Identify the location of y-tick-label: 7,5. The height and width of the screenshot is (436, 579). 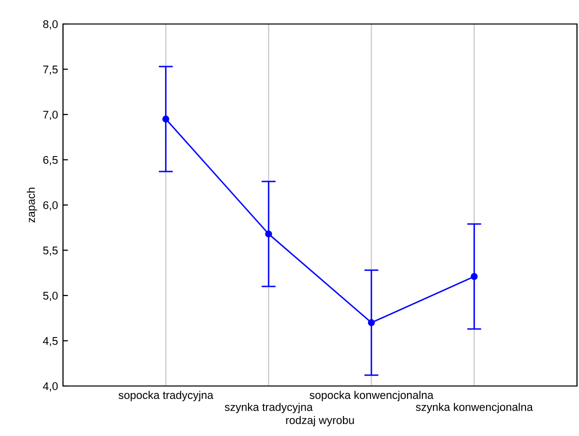
(50, 70).